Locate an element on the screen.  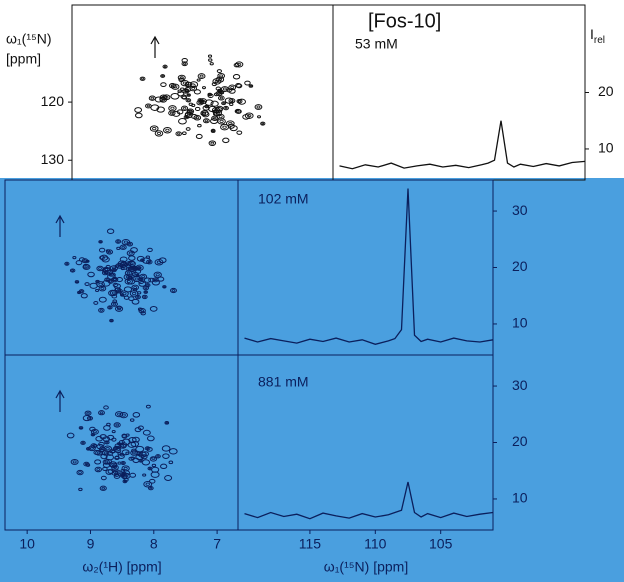
spectrum-2d-frame is located at coordinates (202, 92).